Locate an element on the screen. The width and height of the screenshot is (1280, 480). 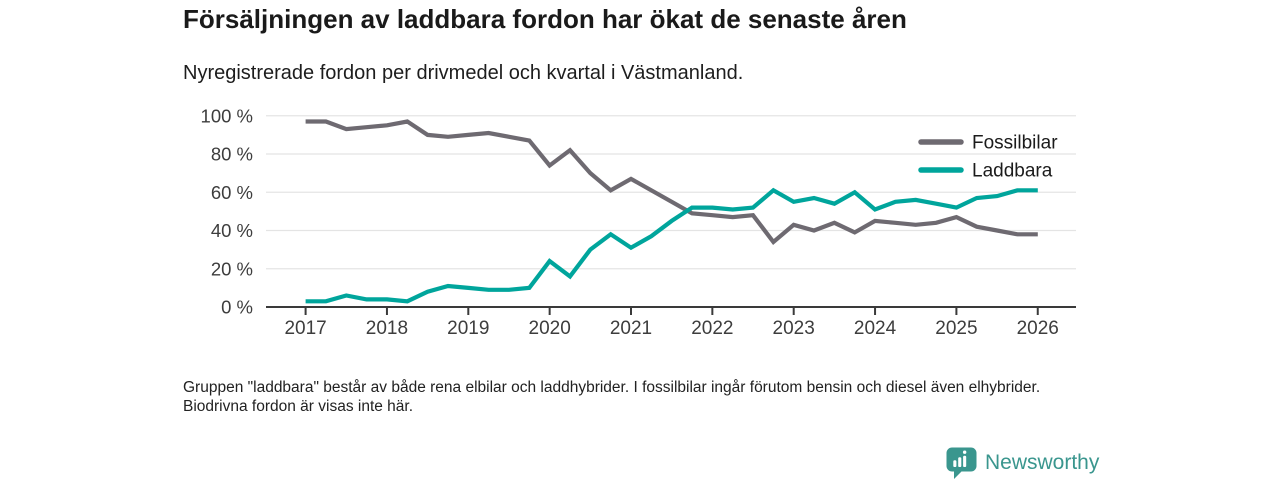
series-line-laddbara is located at coordinates (671, 245).